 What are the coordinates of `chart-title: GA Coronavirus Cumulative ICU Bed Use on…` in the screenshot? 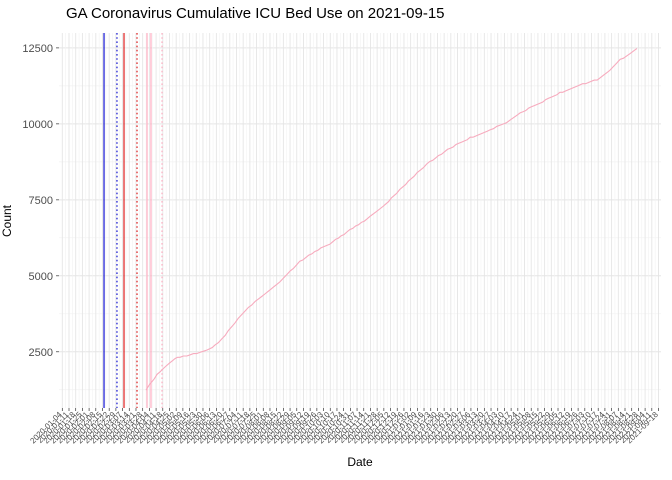 It's located at (255, 13).